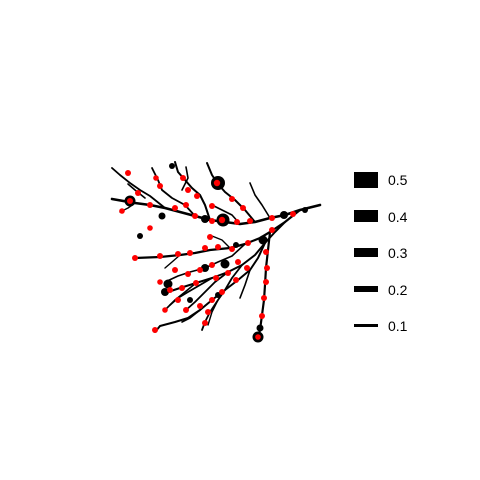  I want to click on black-node-group, so click(217, 253).